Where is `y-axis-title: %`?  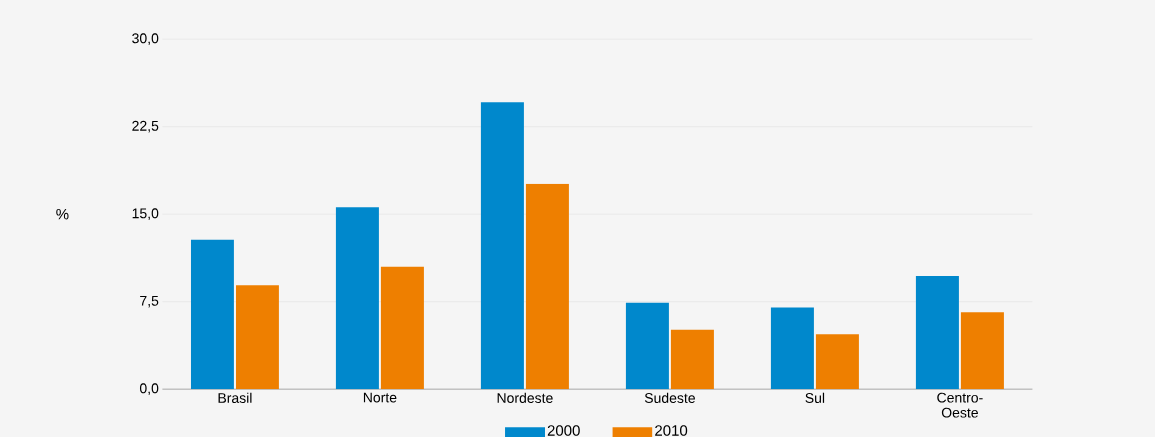 y-axis-title: % is located at coordinates (62, 214).